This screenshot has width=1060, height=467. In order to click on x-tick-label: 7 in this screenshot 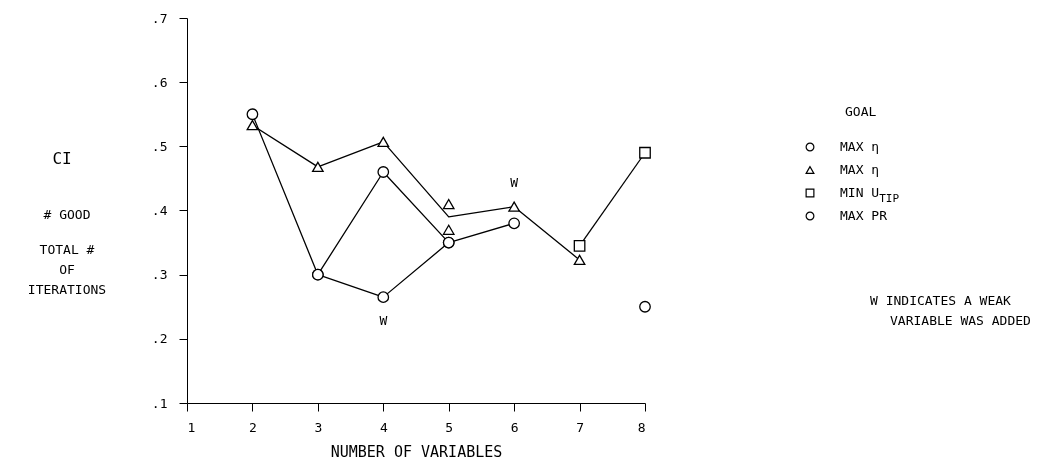, I will do `click(580, 427)`.